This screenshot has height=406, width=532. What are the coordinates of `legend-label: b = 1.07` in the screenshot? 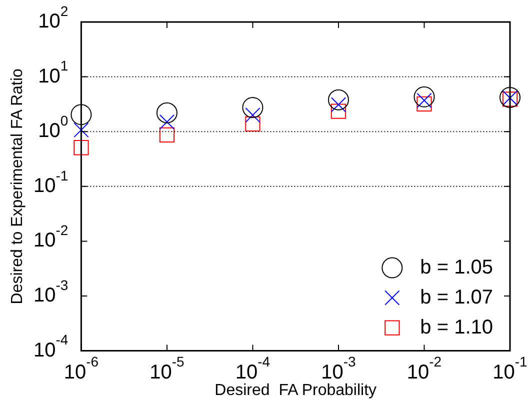 It's located at (456, 297).